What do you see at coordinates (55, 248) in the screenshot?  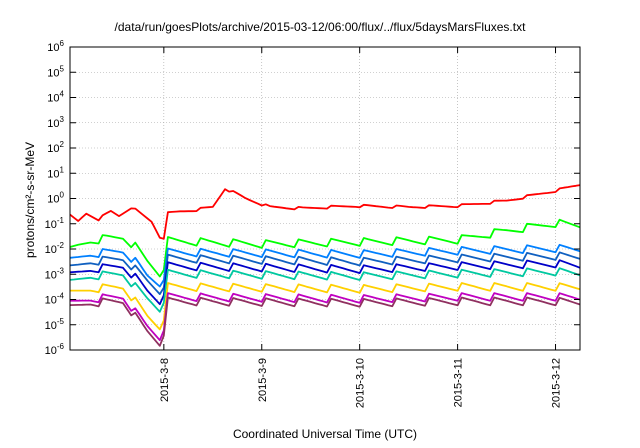 I see `y-tick-label: 10⁻²` at bounding box center [55, 248].